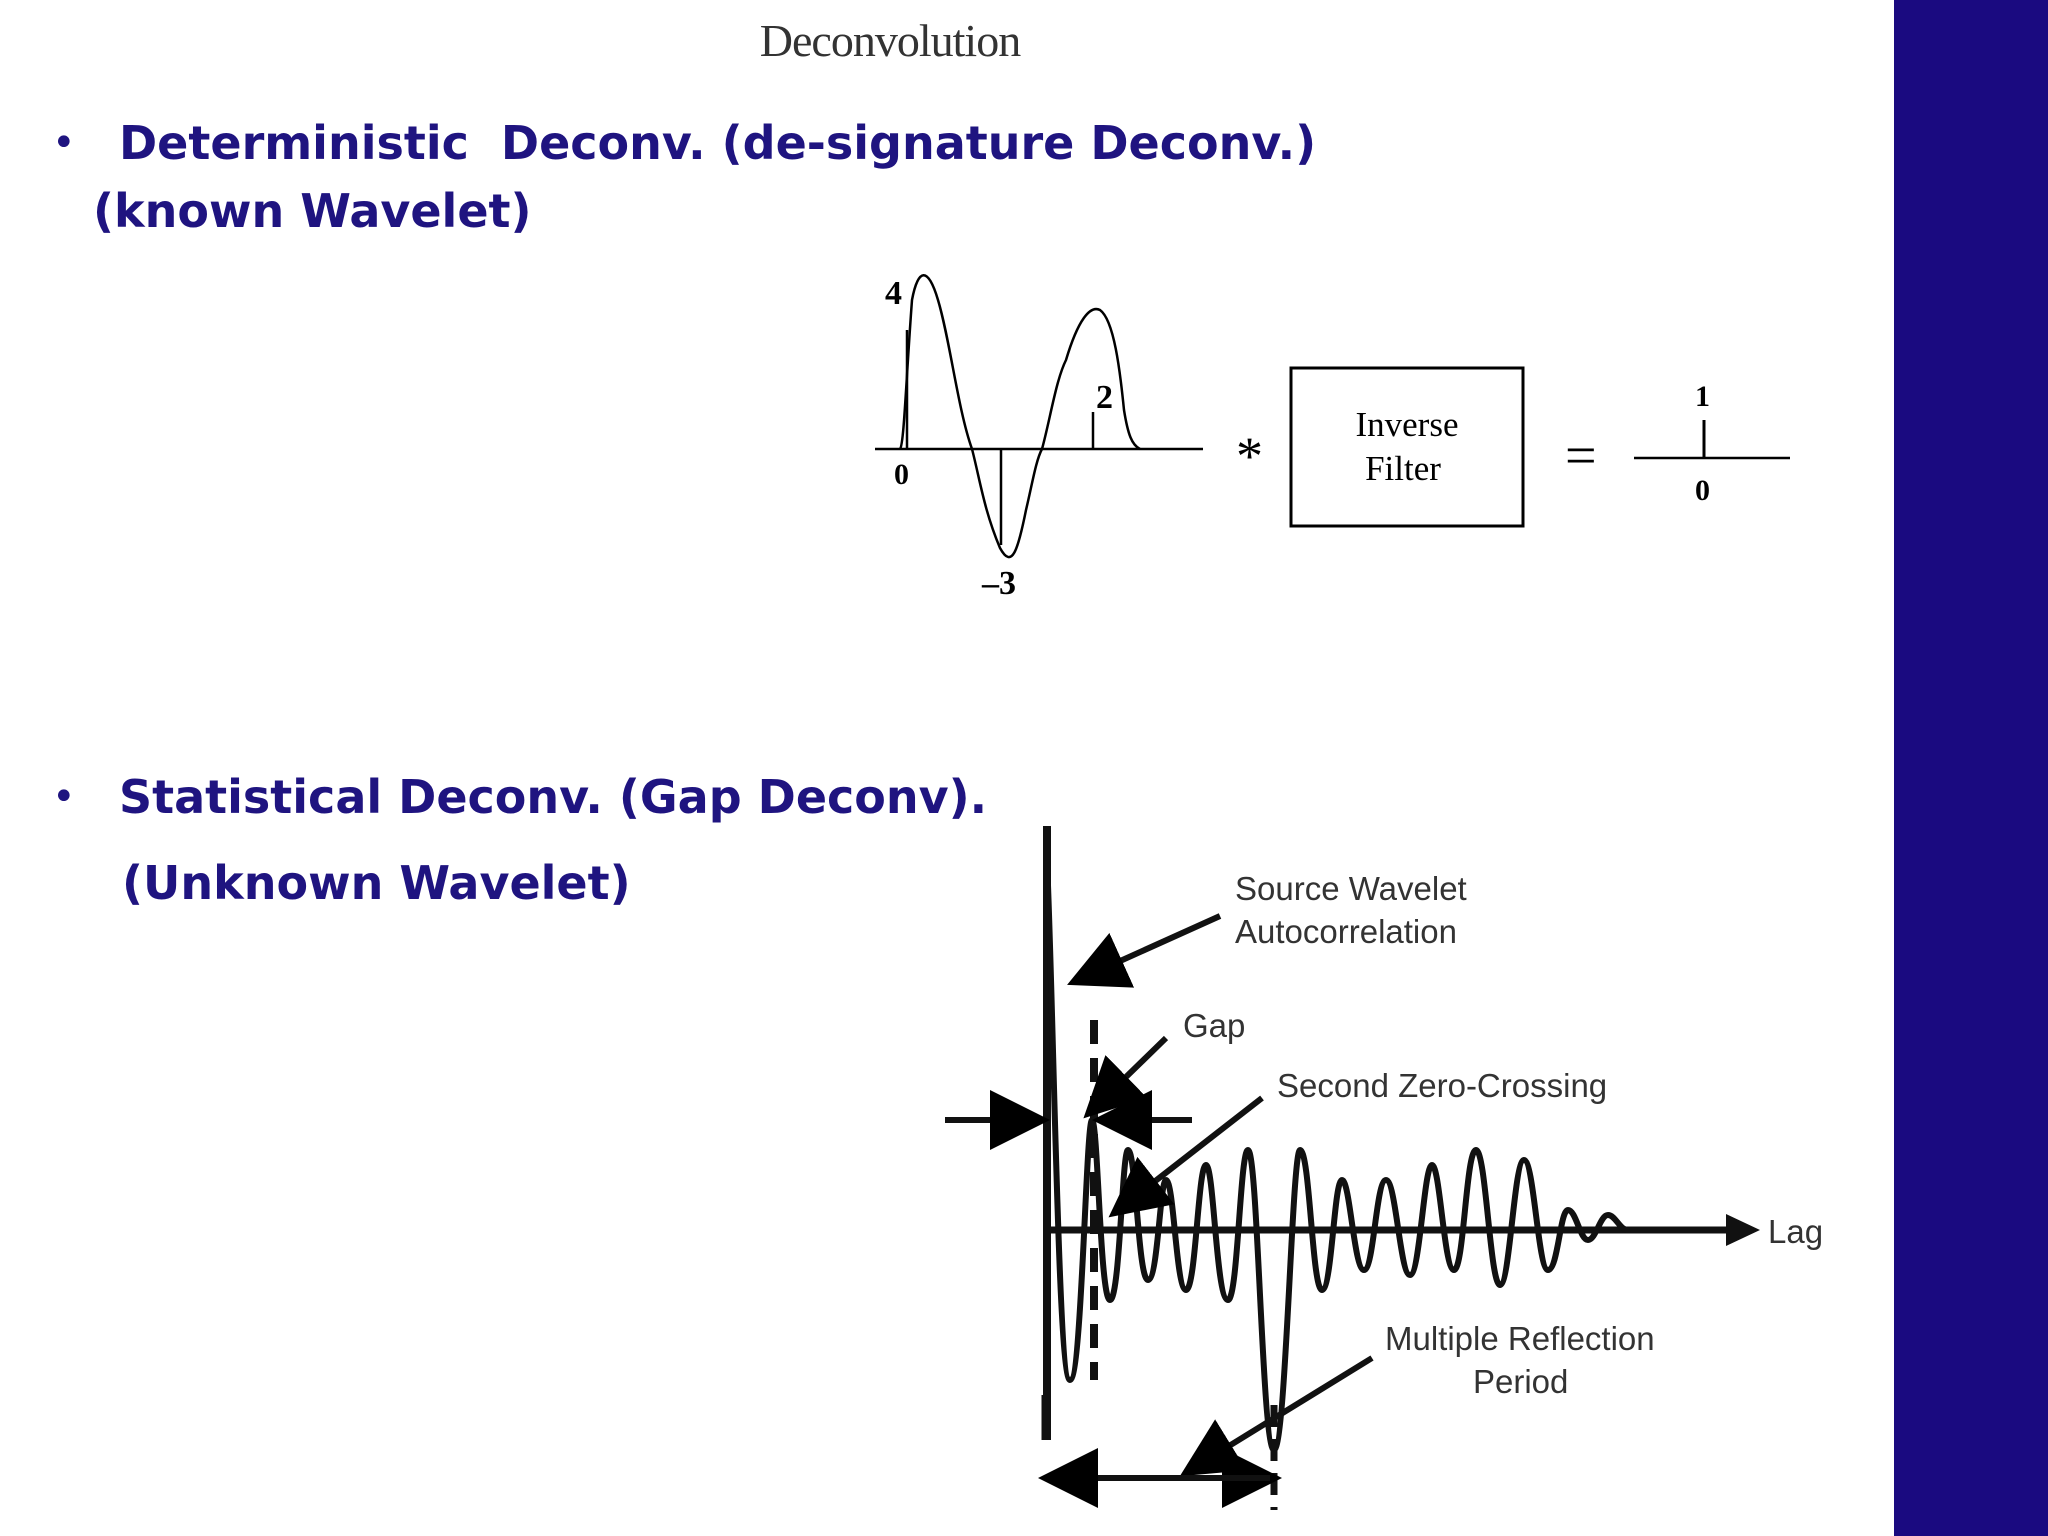  I want to click on peak-label: 4, so click(893, 293).